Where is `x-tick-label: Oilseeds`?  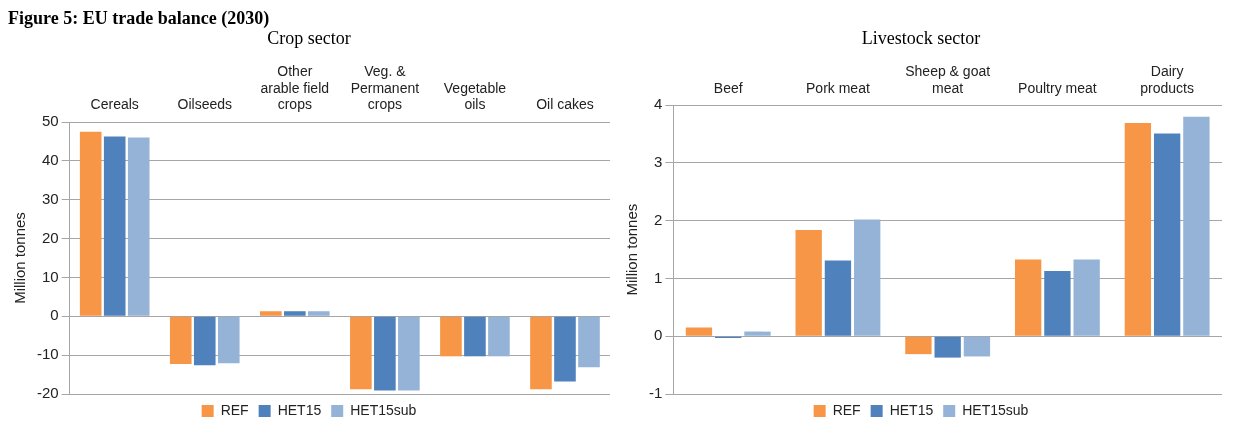 x-tick-label: Oilseeds is located at coordinates (204, 104).